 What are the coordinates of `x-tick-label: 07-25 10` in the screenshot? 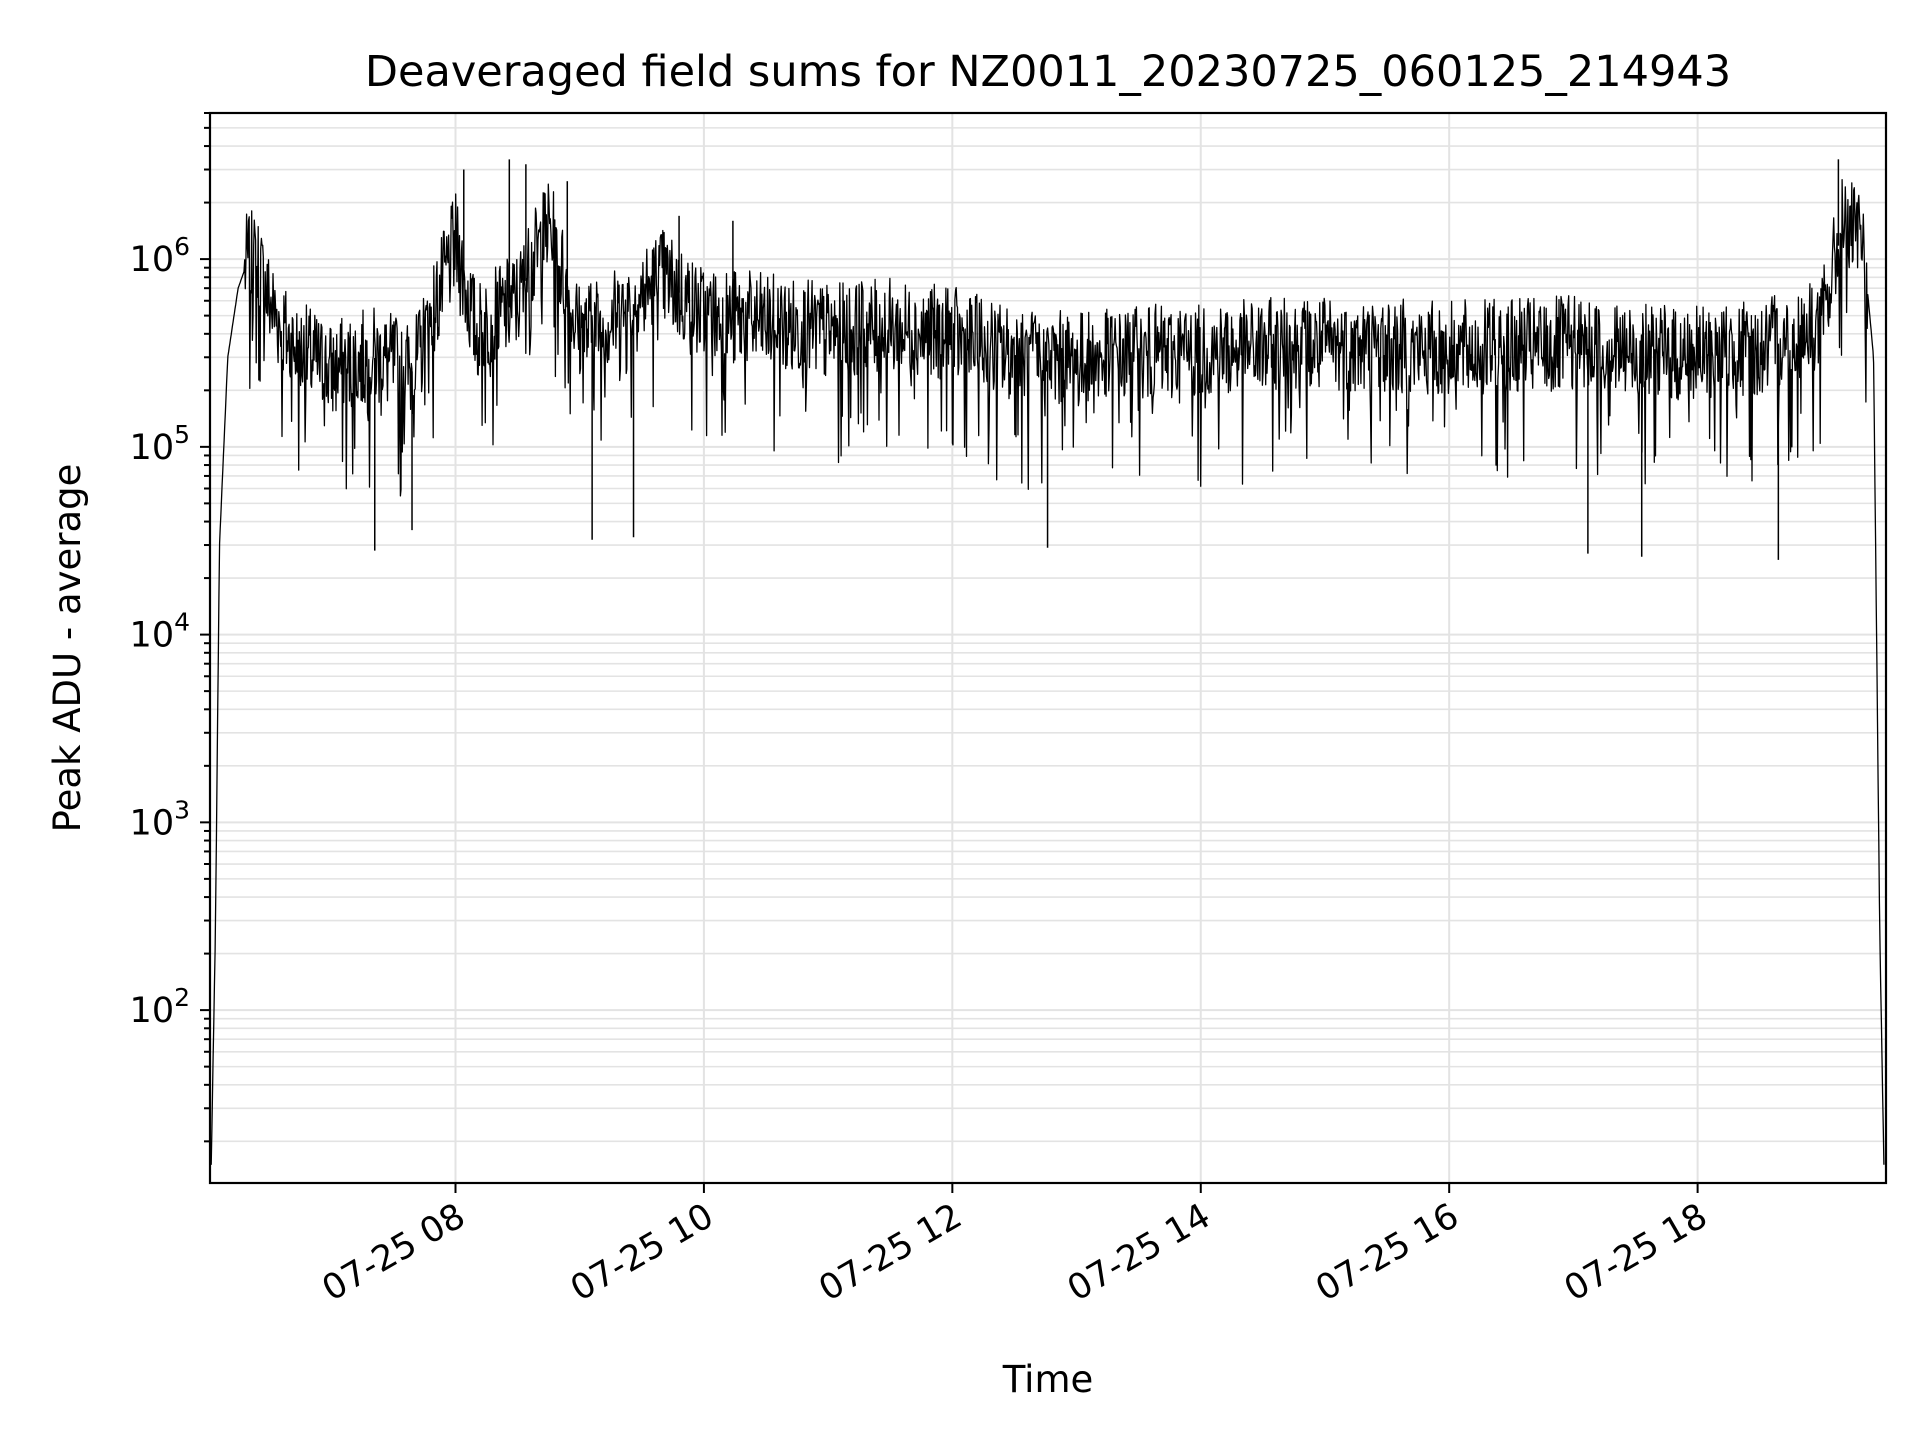 It's located at (642, 1252).